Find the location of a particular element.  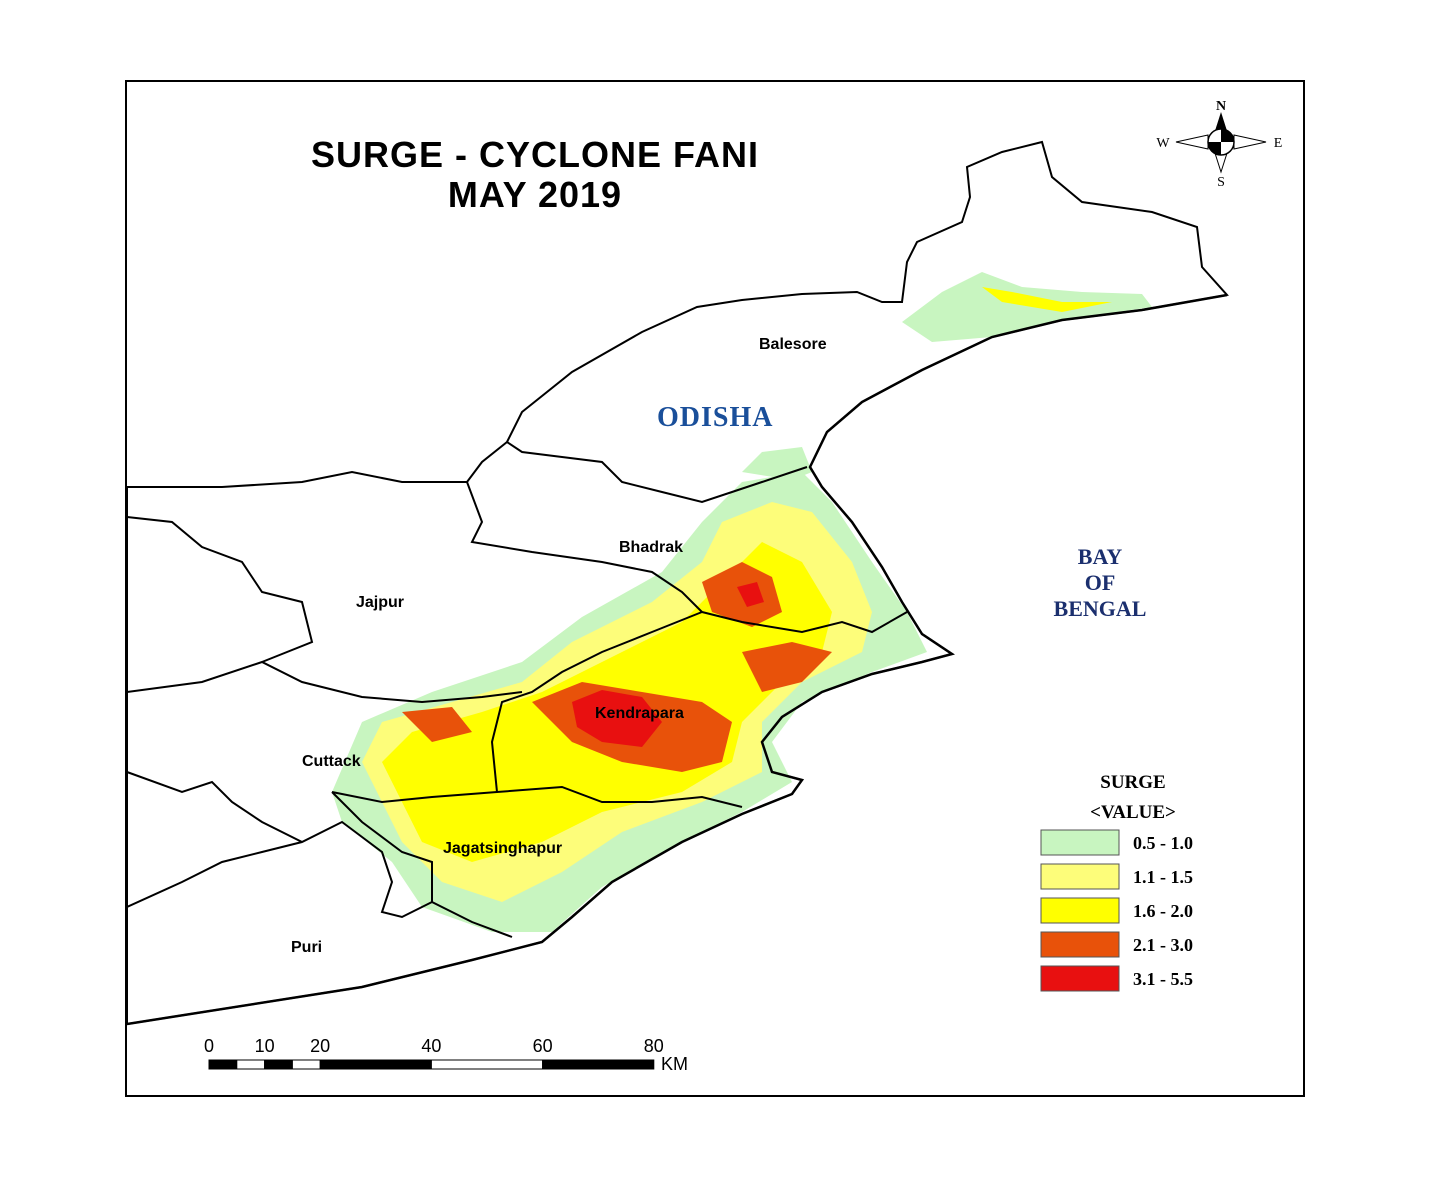

scale-bar: 0 10 20 40 60 80 KM is located at coordinates (446, 1055).